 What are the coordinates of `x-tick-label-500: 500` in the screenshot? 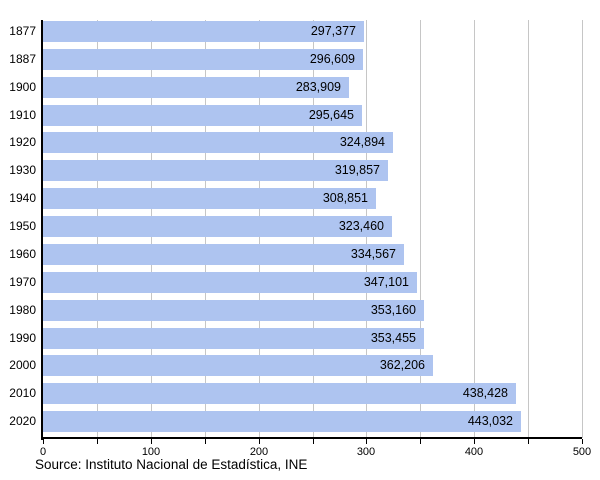 It's located at (582, 452).